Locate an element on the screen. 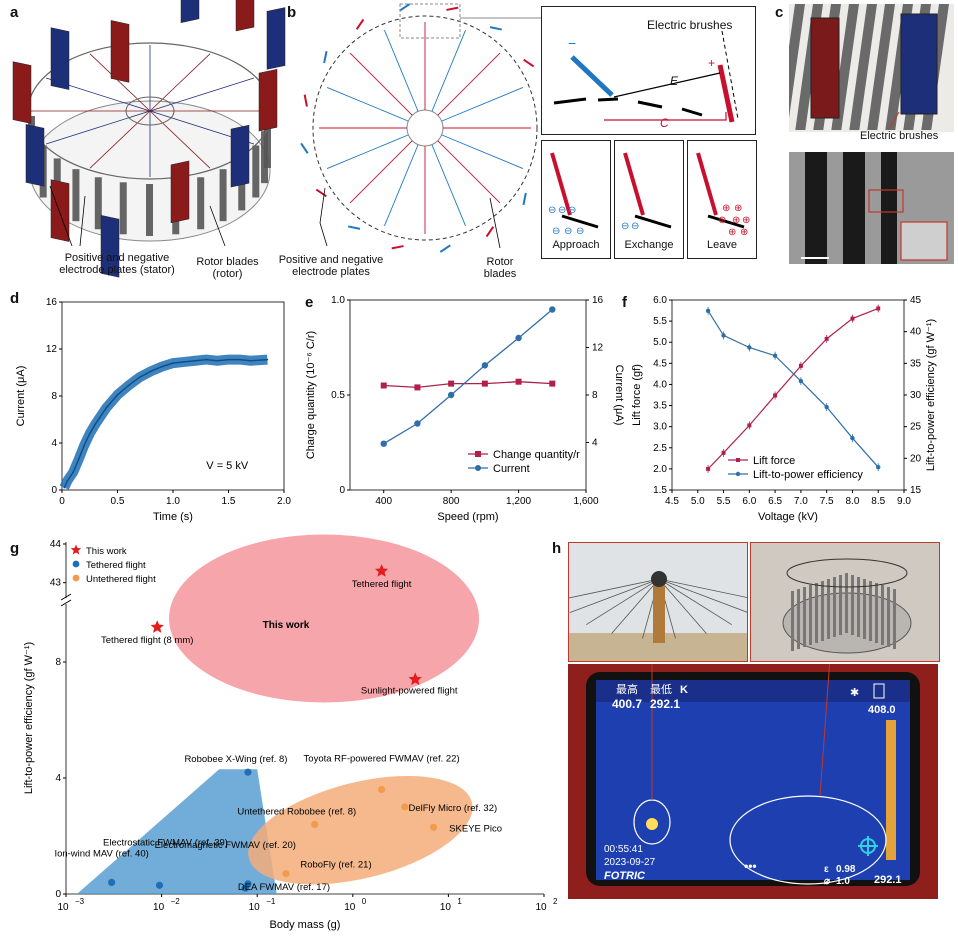 The width and height of the screenshot is (958, 938). hot-spot is located at coordinates (652, 824).